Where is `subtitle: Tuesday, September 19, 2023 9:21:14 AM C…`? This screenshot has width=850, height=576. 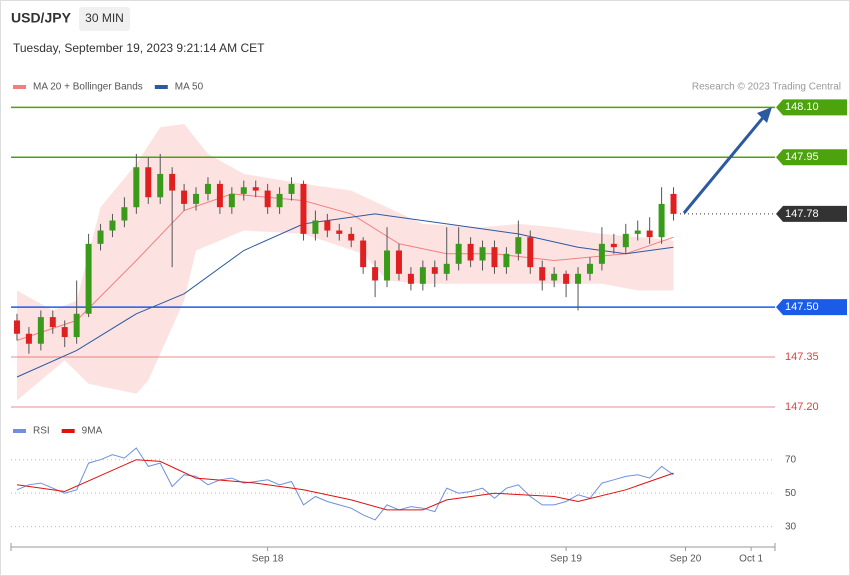
subtitle: Tuesday, September 19, 2023 9:21:14 AM C… is located at coordinates (139, 48).